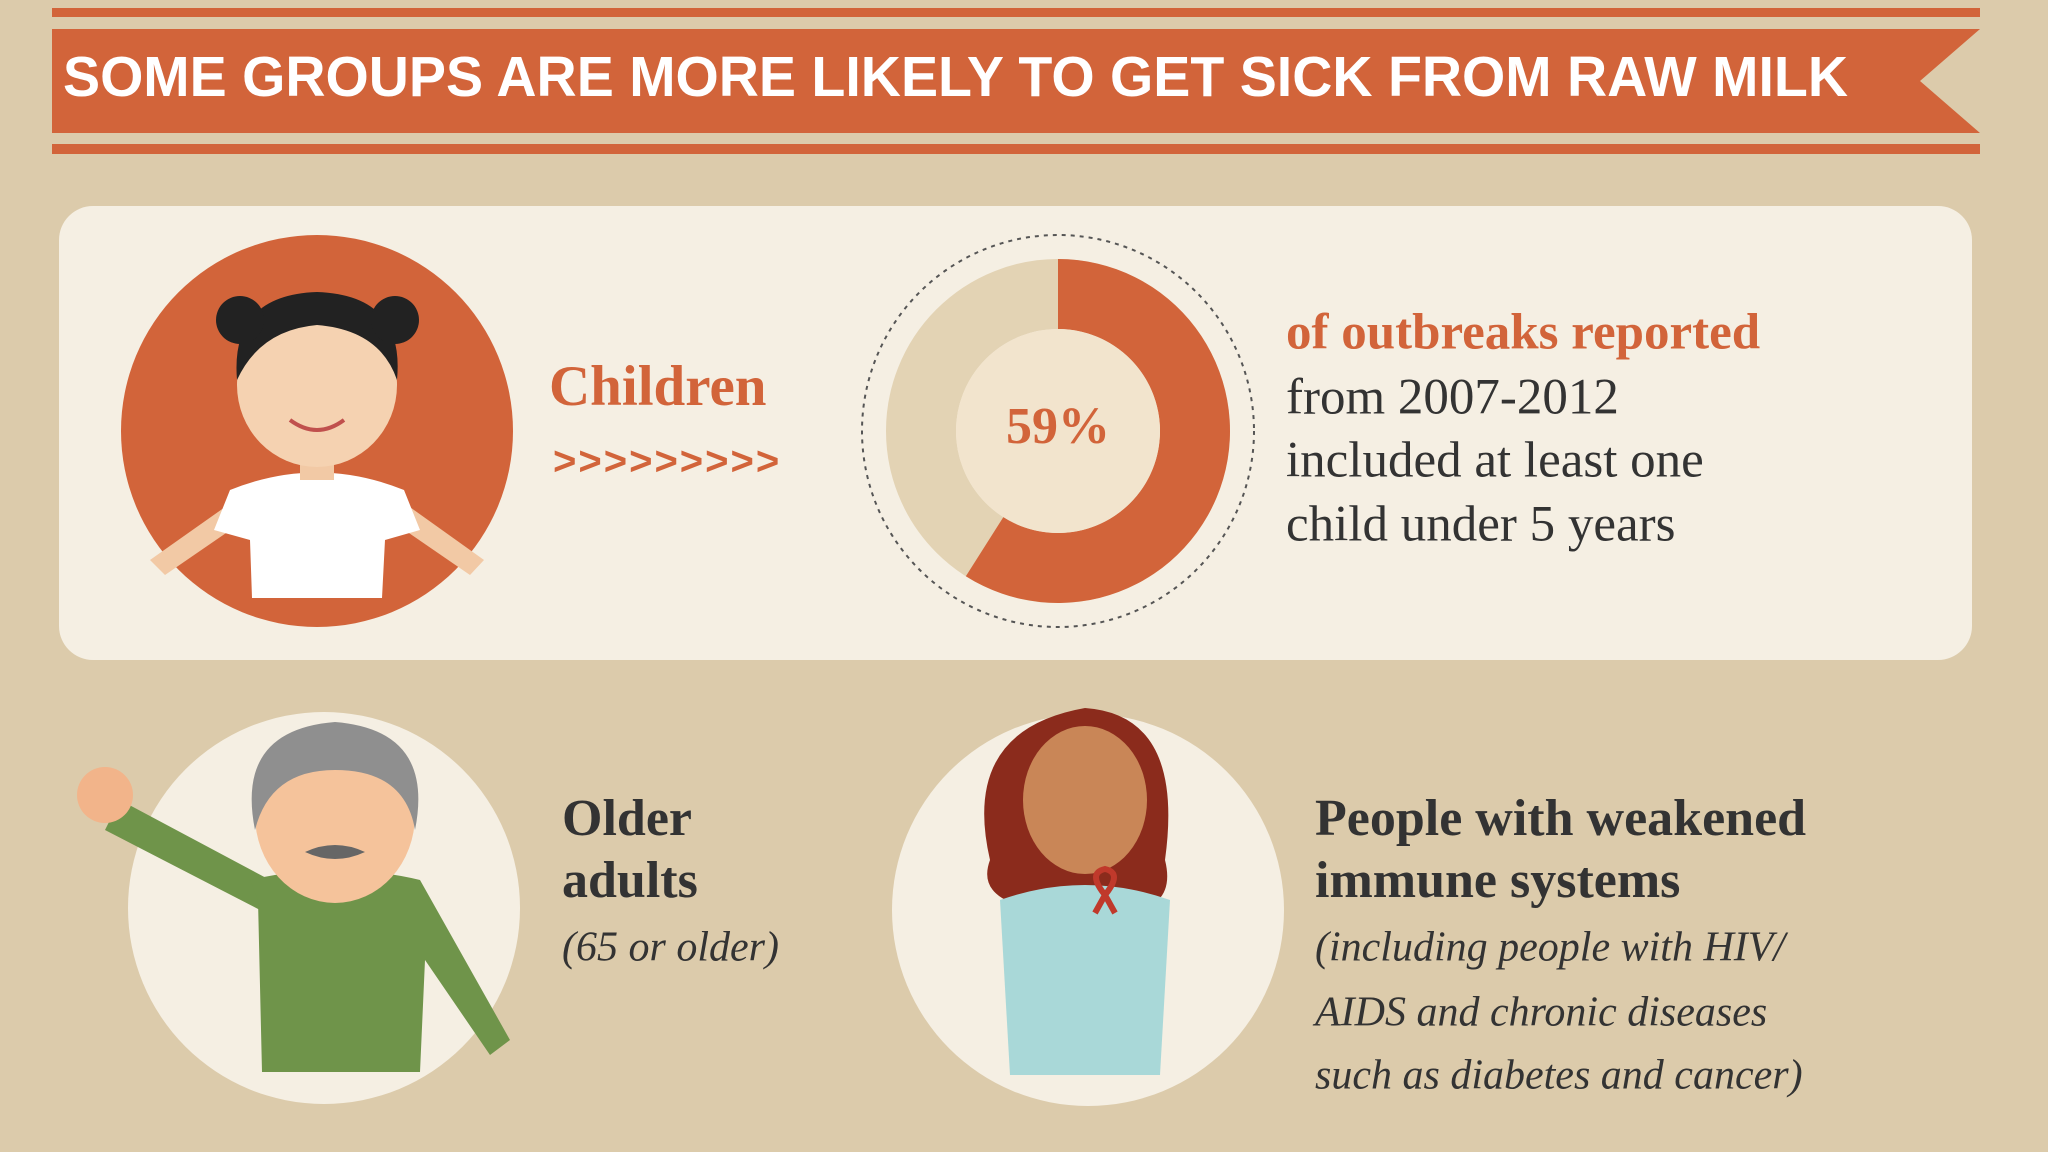 The image size is (2048, 1152). Describe the element at coordinates (105, 795) in the screenshot. I see `man-hand` at that location.